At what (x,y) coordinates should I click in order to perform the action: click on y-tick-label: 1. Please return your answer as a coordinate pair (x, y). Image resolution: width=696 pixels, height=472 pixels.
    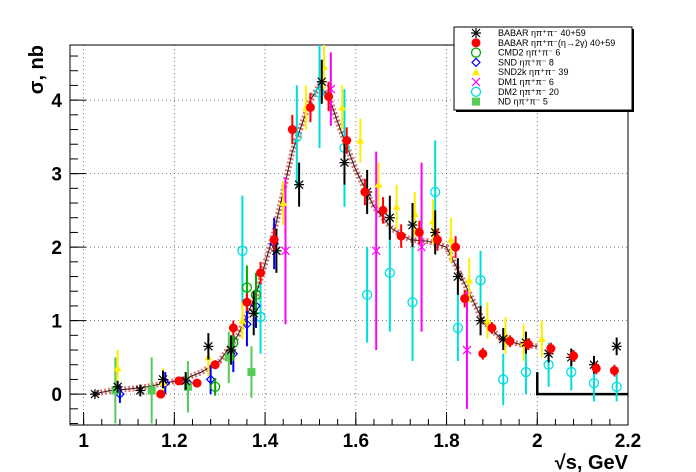
    Looking at the image, I should click on (56, 322).